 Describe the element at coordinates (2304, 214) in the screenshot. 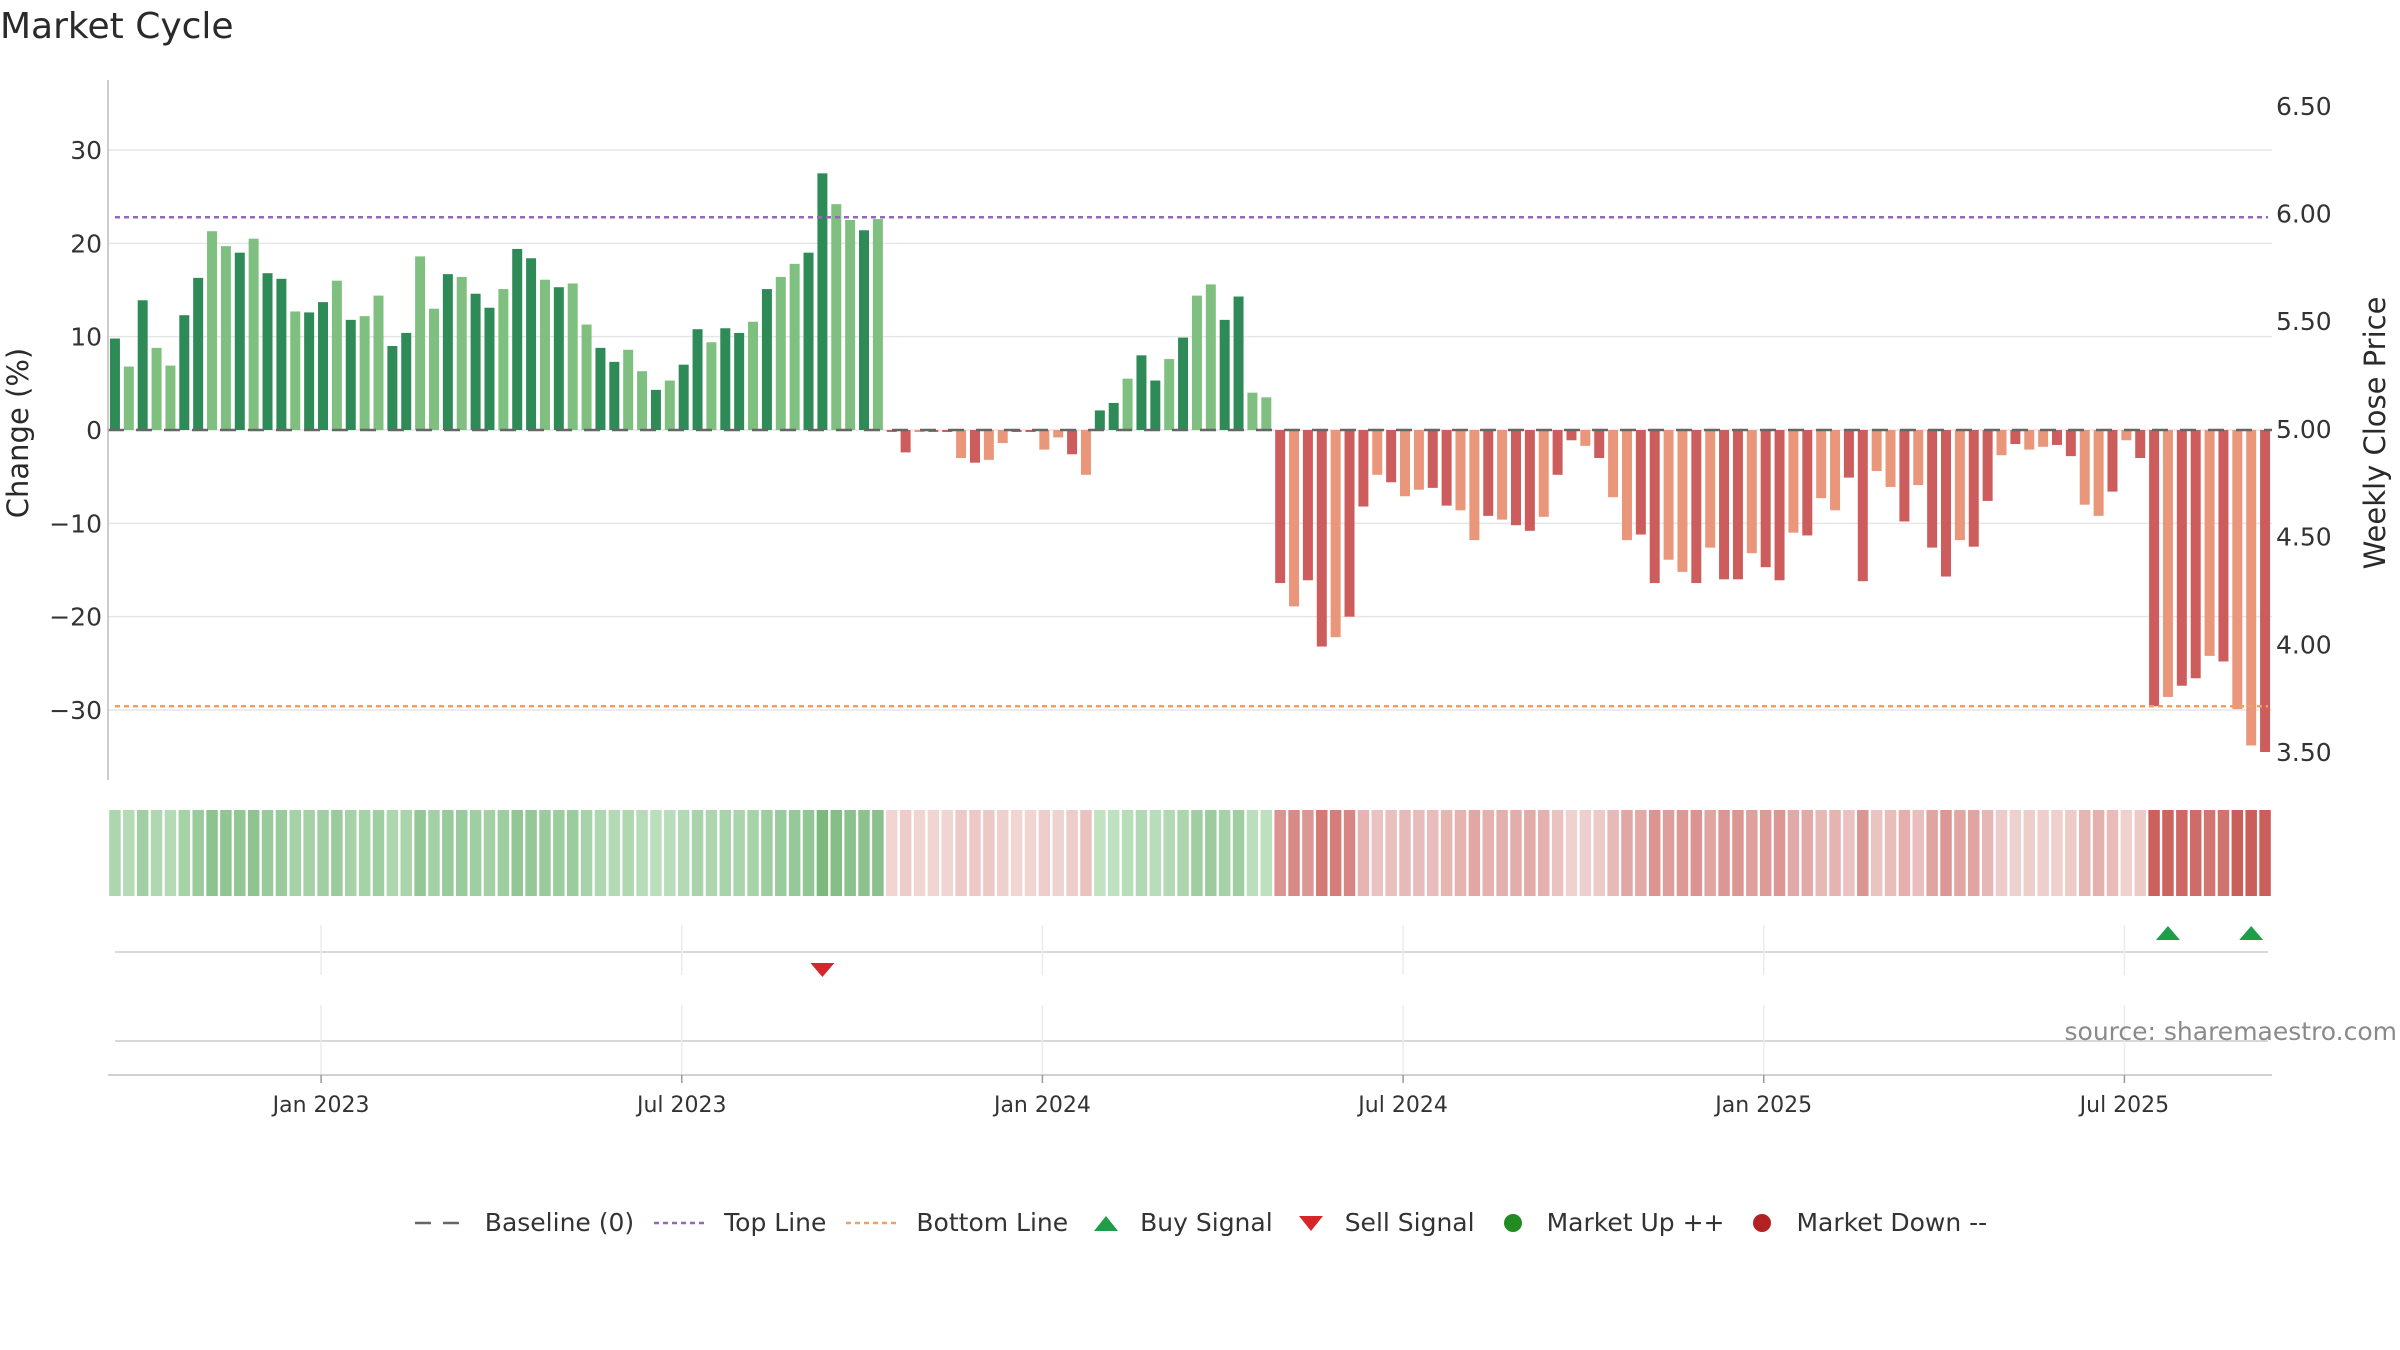

I see `y-right-tick-label: 6.00` at that location.